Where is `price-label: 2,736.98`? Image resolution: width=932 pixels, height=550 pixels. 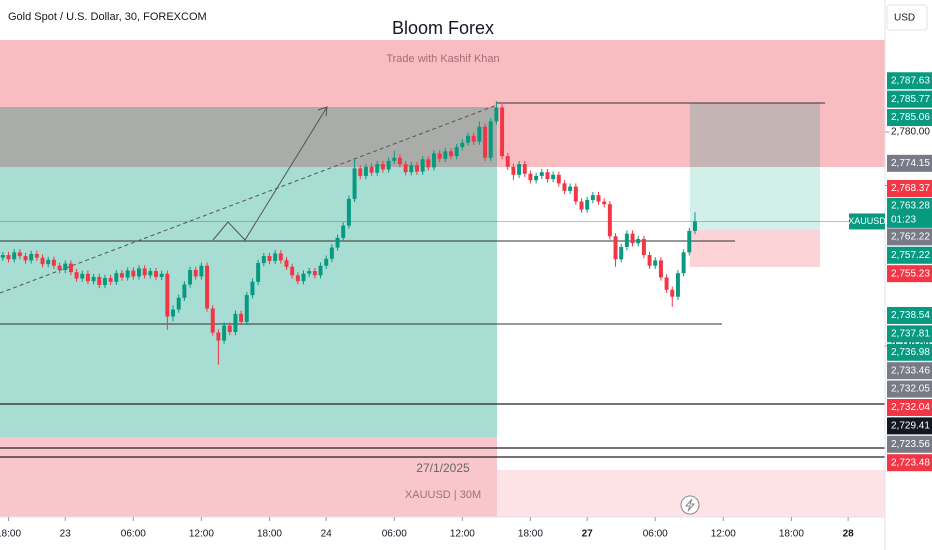
price-label: 2,736.98 is located at coordinates (910, 352).